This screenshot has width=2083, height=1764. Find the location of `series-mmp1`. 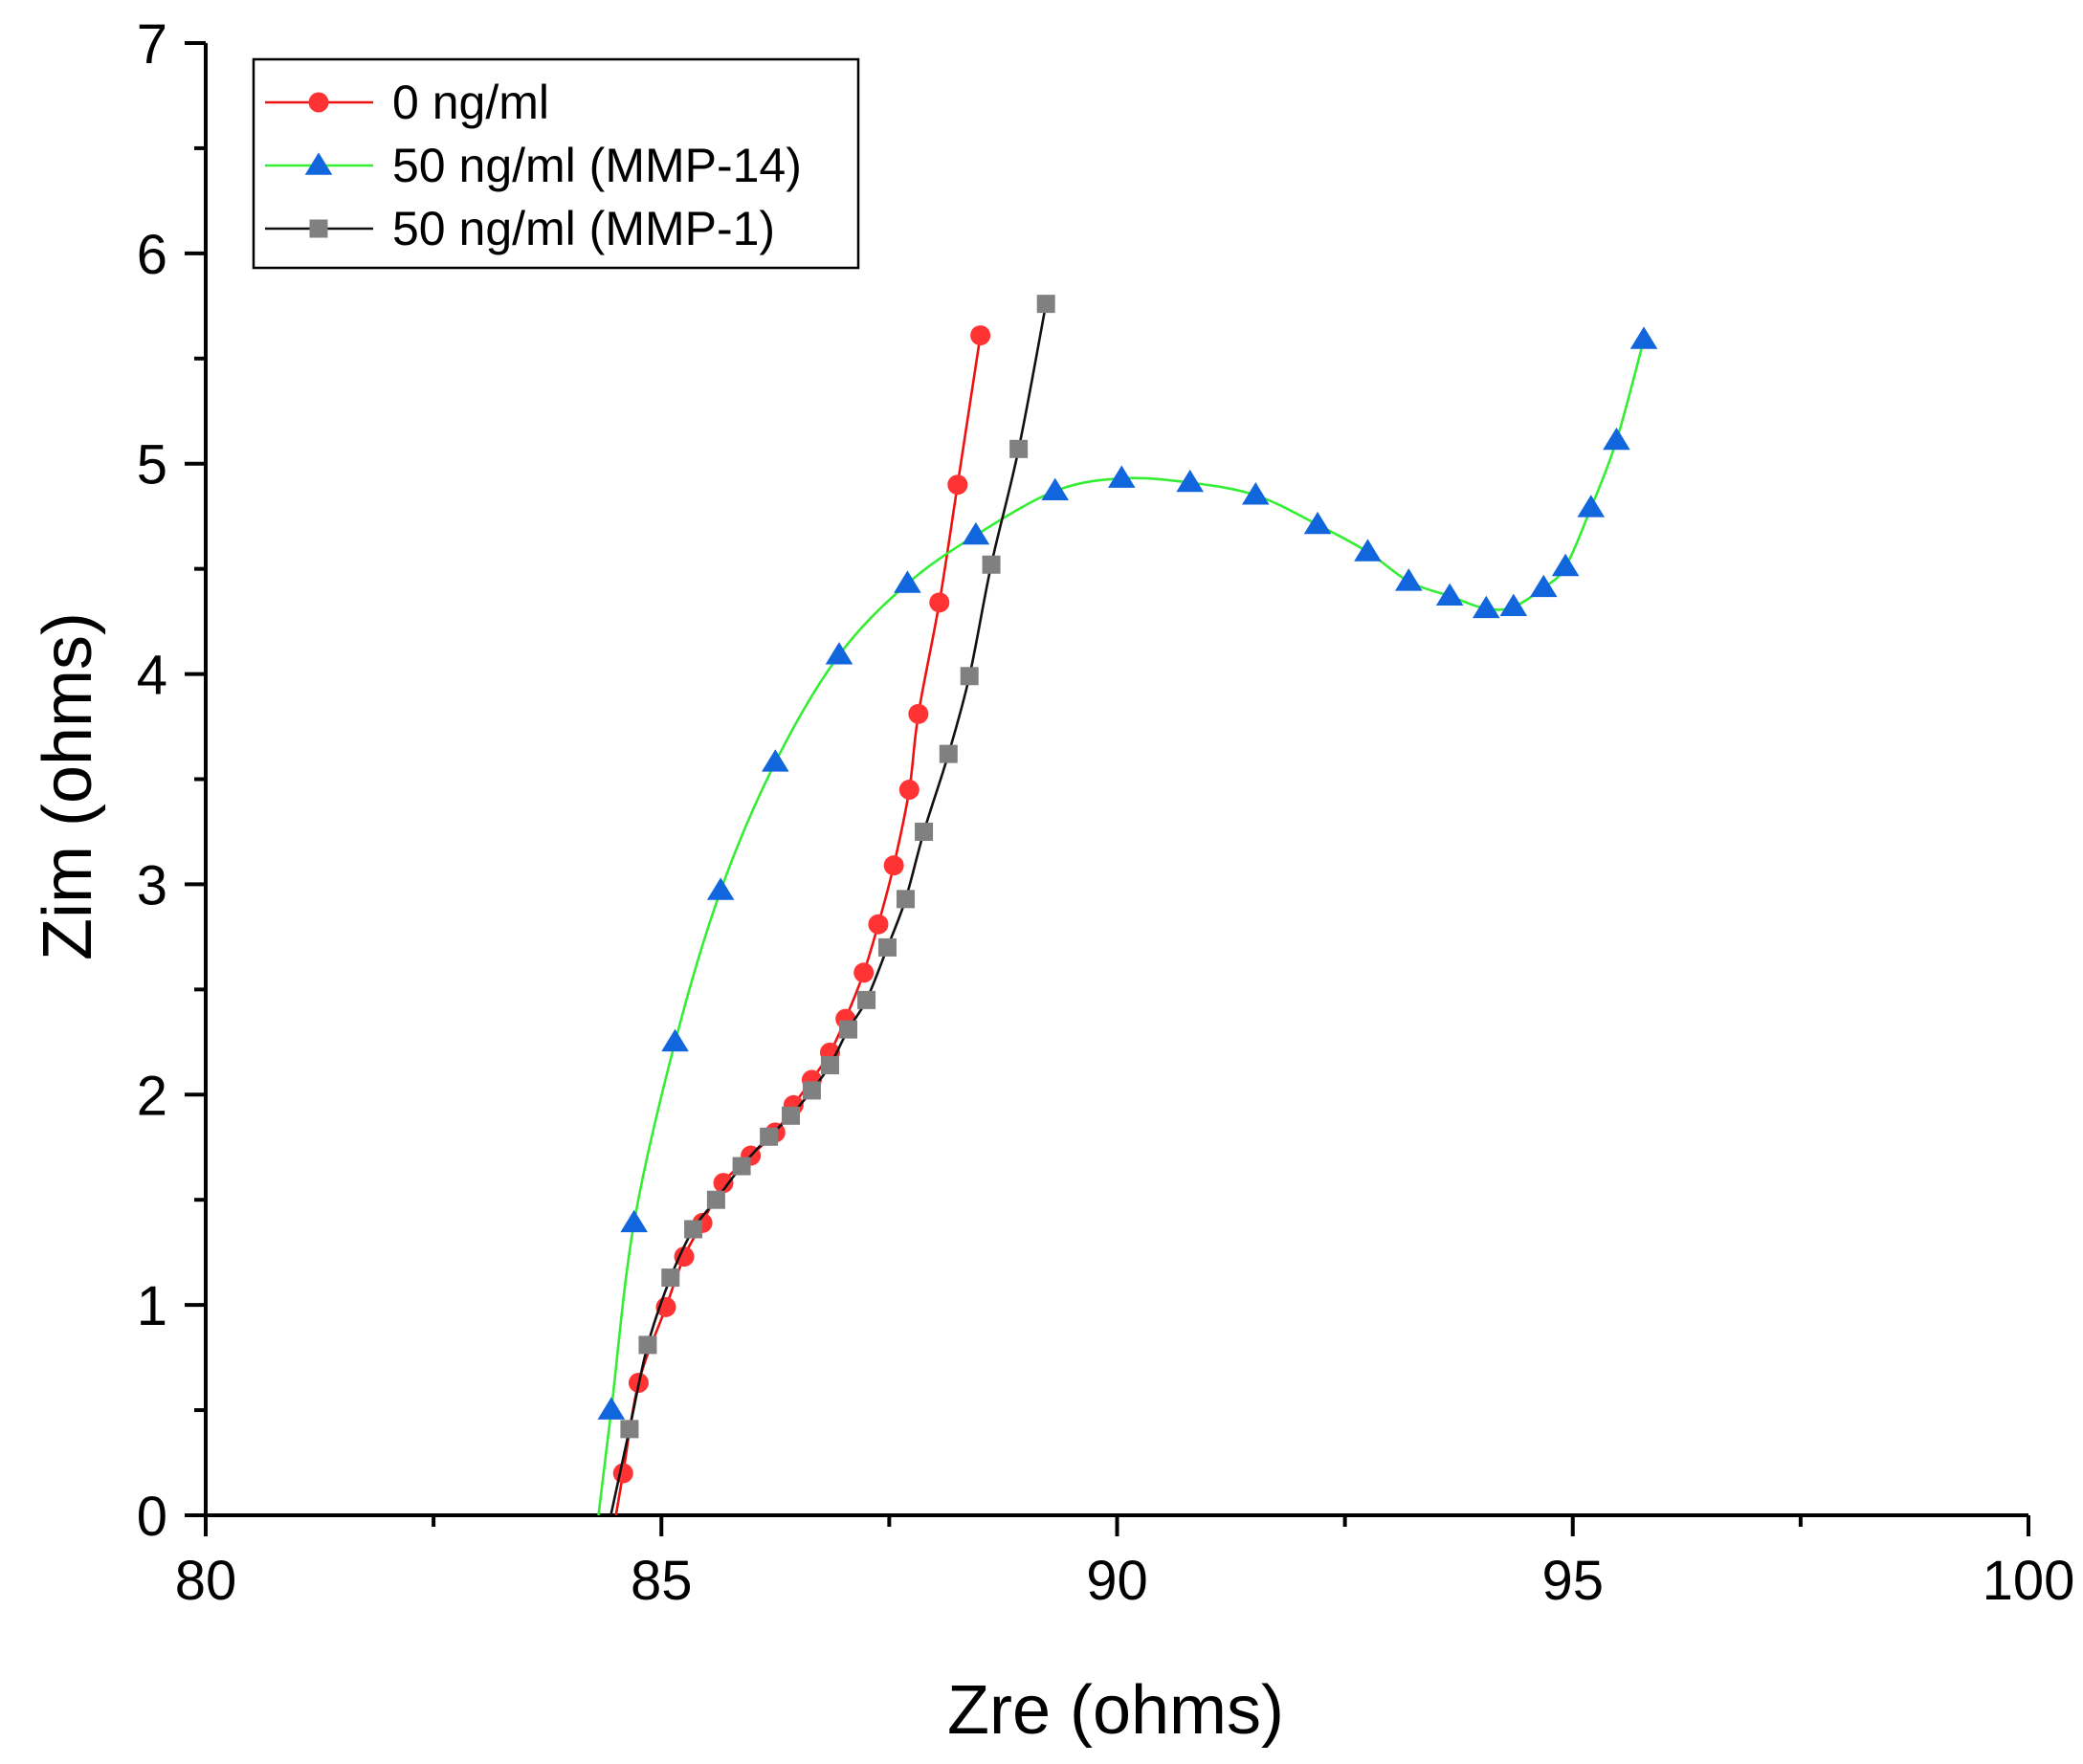

series-mmp1 is located at coordinates (832, 905).